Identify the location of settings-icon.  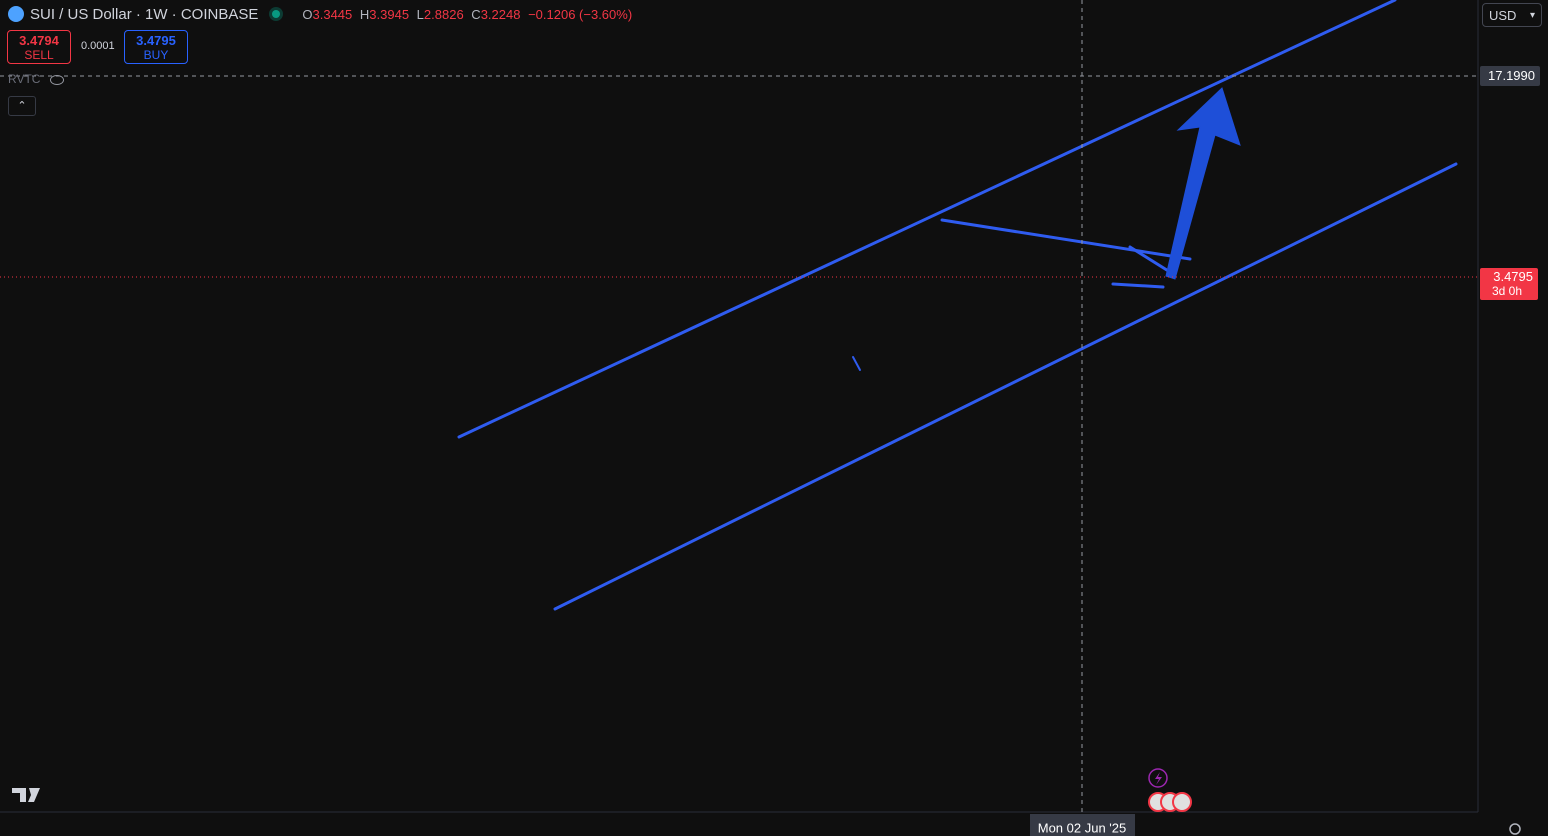
(1515, 829).